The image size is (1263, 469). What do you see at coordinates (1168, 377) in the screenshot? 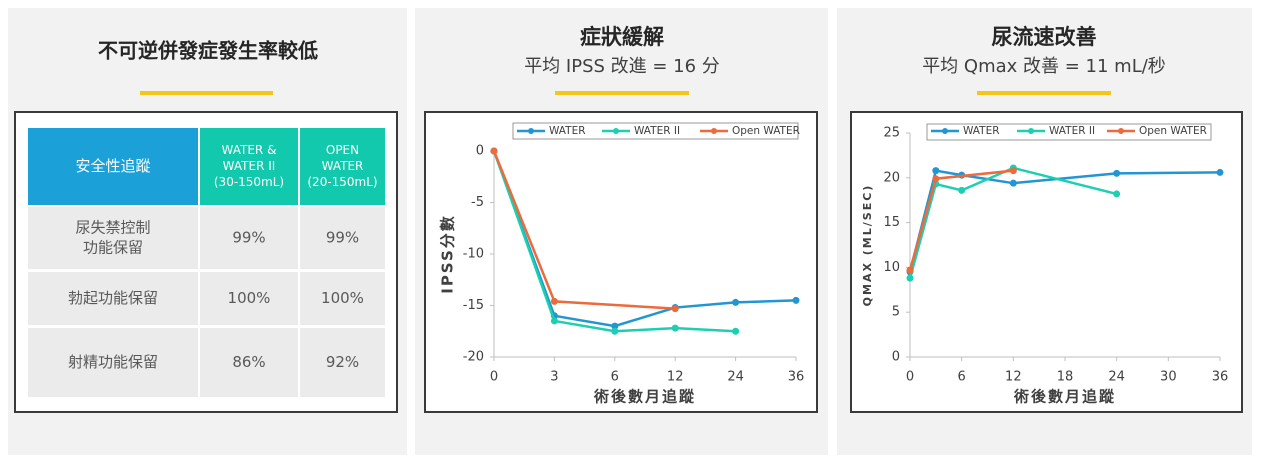
I see `x-tick-label: 30` at bounding box center [1168, 377].